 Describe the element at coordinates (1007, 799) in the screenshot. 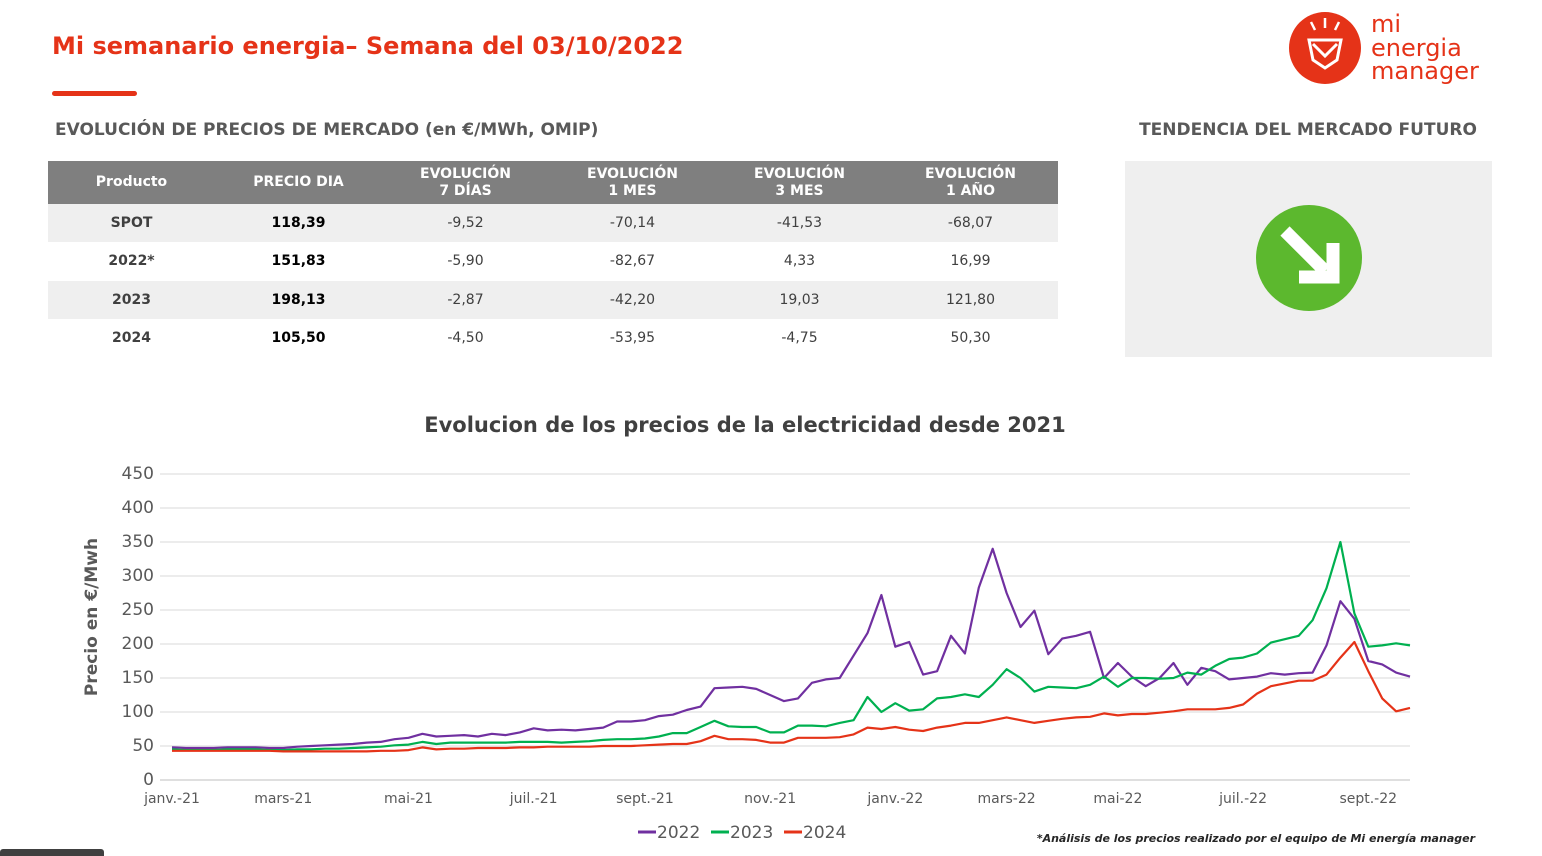

I see `x-tick-label: mars-22` at that location.